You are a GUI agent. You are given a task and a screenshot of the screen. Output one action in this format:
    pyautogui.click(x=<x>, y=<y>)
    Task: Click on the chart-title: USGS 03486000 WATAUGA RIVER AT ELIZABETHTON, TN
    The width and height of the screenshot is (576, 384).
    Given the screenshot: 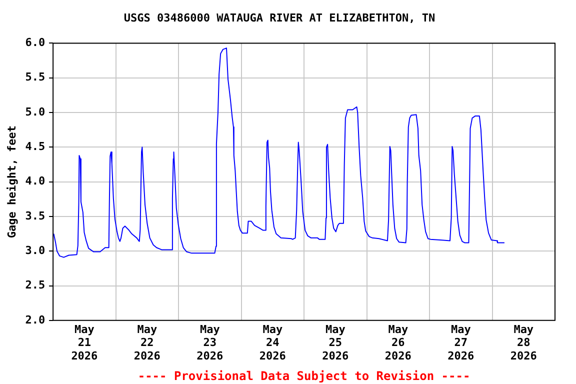 What is the action you would take?
    pyautogui.click(x=280, y=17)
    